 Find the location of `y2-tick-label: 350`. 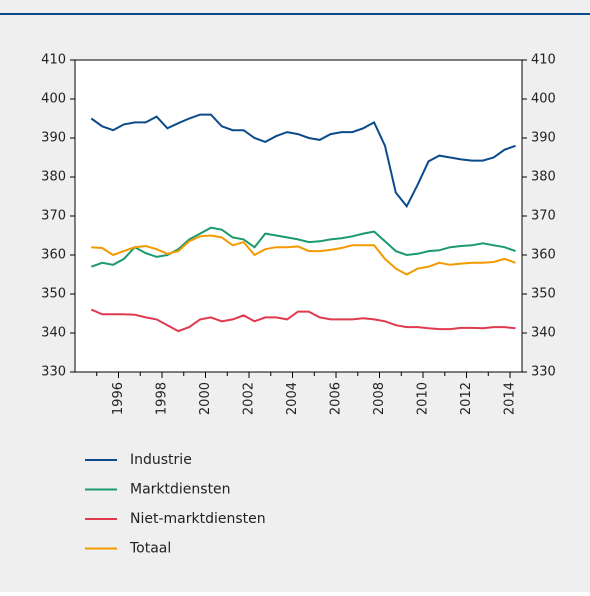

y2-tick-label: 350 is located at coordinates (543, 294).